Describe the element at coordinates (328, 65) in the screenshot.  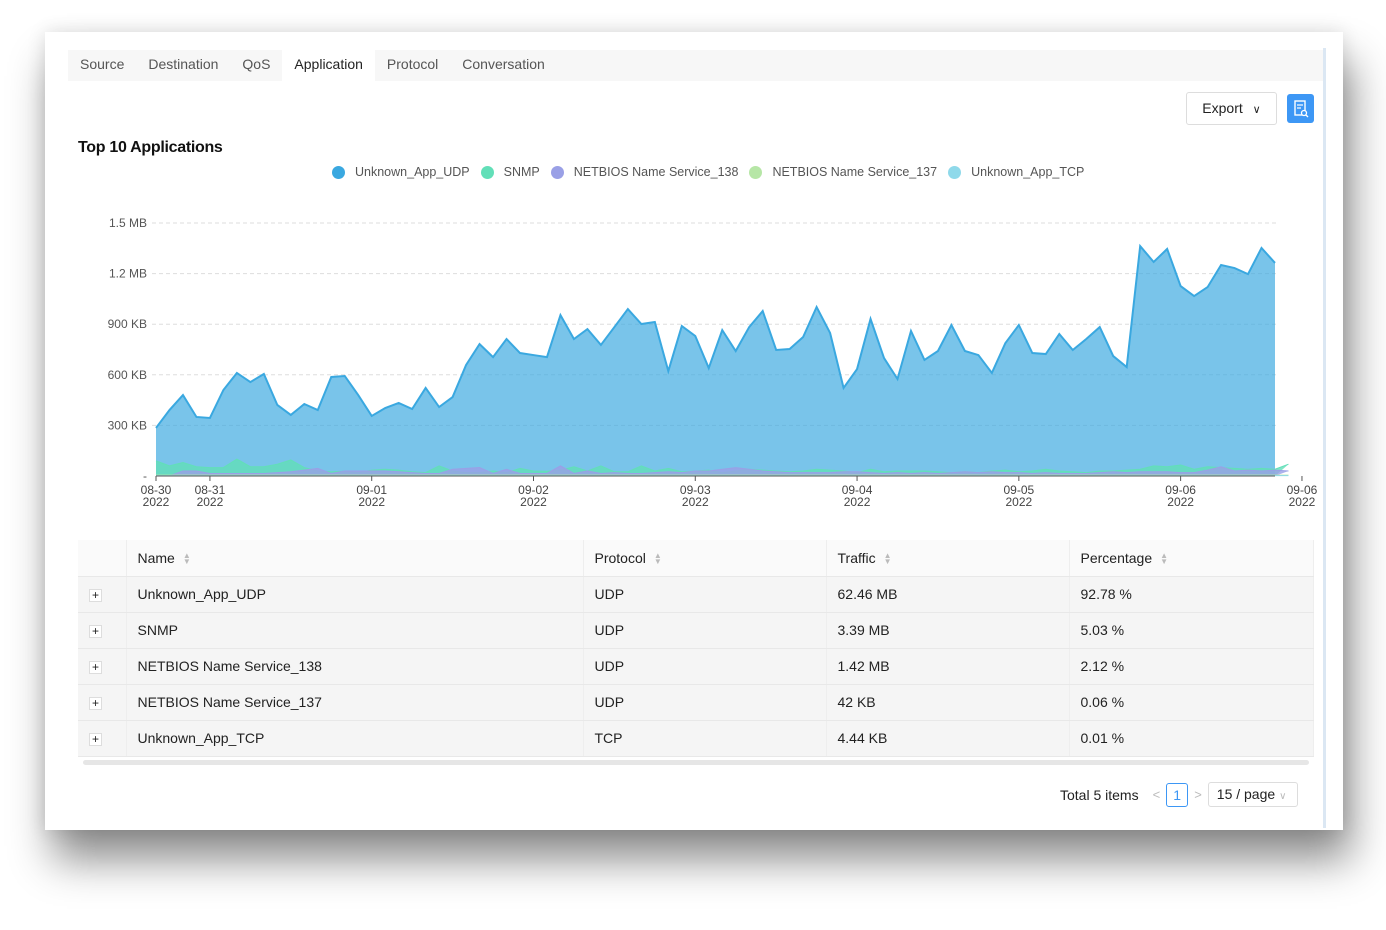
I see `tab-application: Application` at that location.